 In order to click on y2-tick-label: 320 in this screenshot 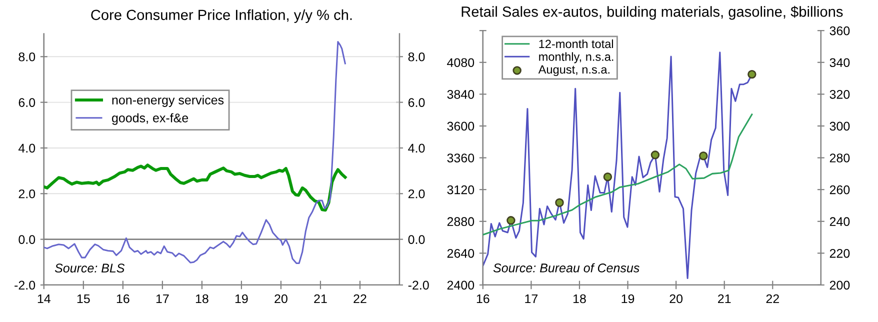, I will do `click(840, 94)`.